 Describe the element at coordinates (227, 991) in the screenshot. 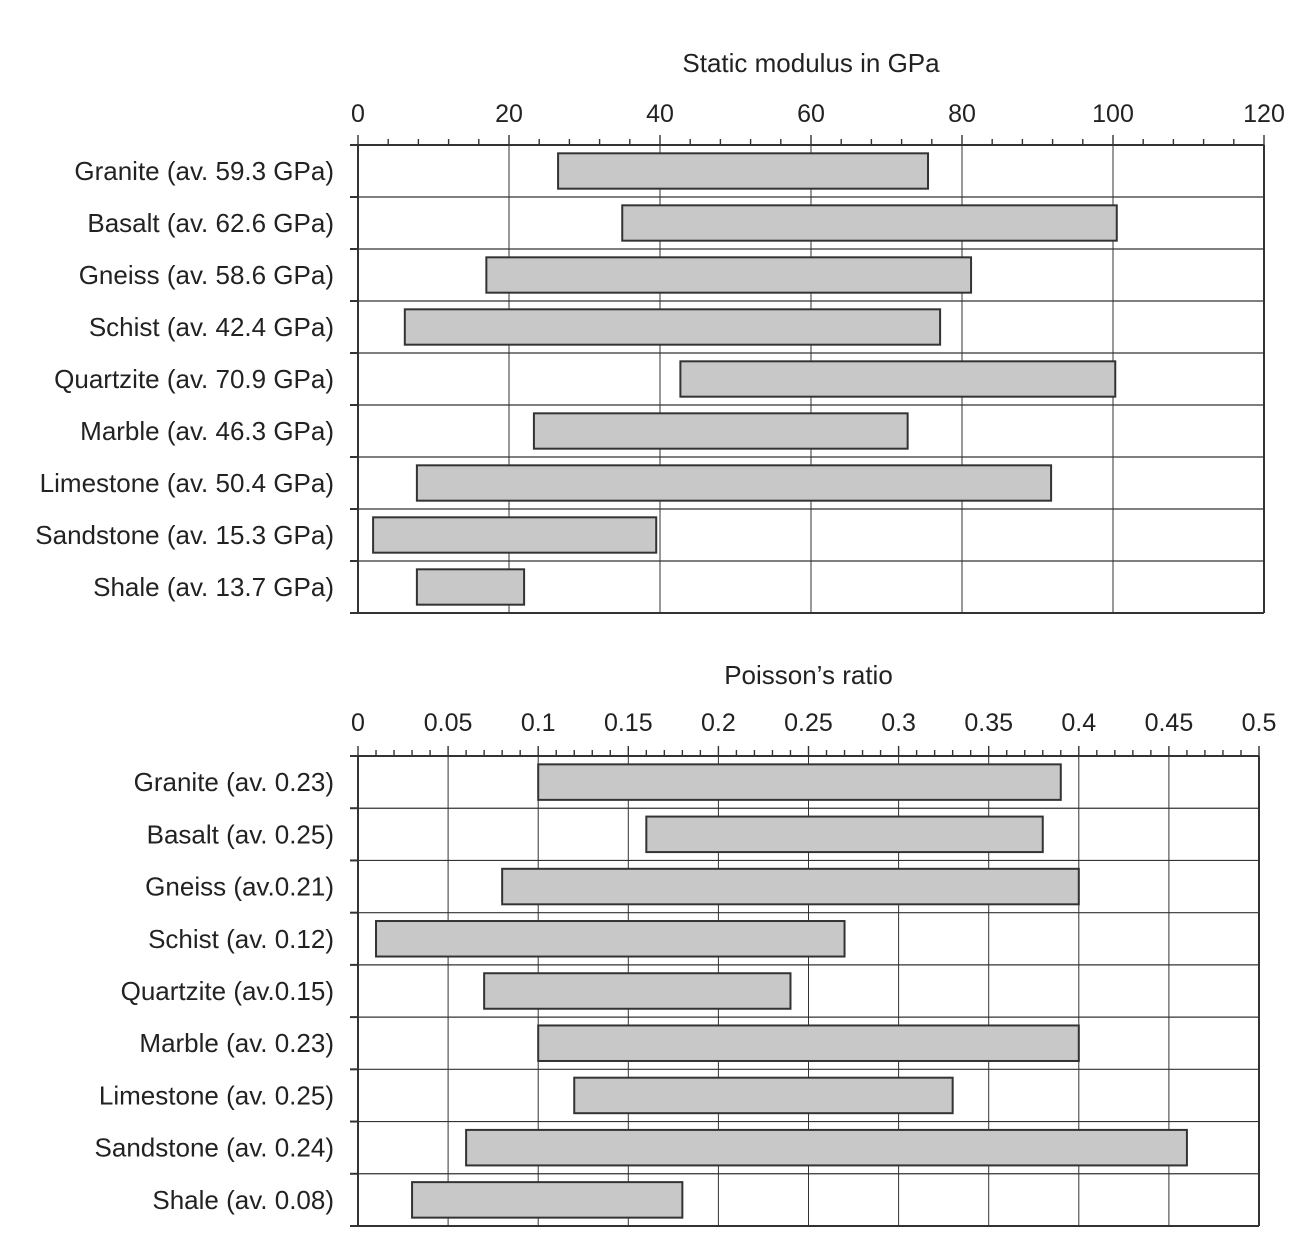

I see `category-label: Quartzite (av.0.15)` at that location.